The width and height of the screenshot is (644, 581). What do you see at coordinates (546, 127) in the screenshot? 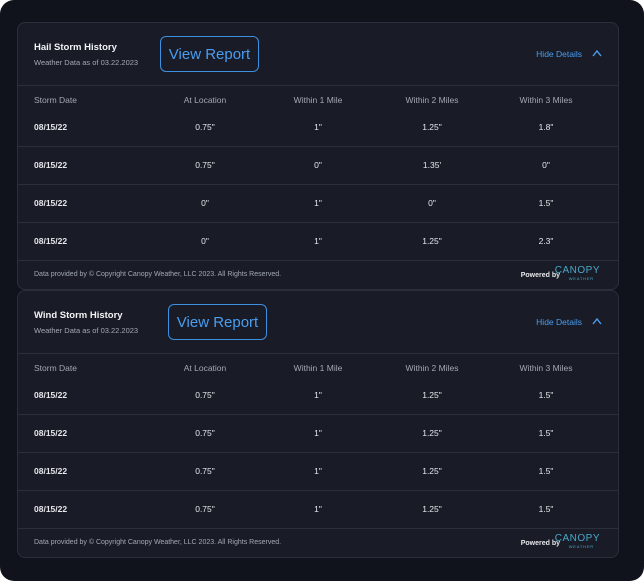
I see `table-cell: 1.8"` at bounding box center [546, 127].